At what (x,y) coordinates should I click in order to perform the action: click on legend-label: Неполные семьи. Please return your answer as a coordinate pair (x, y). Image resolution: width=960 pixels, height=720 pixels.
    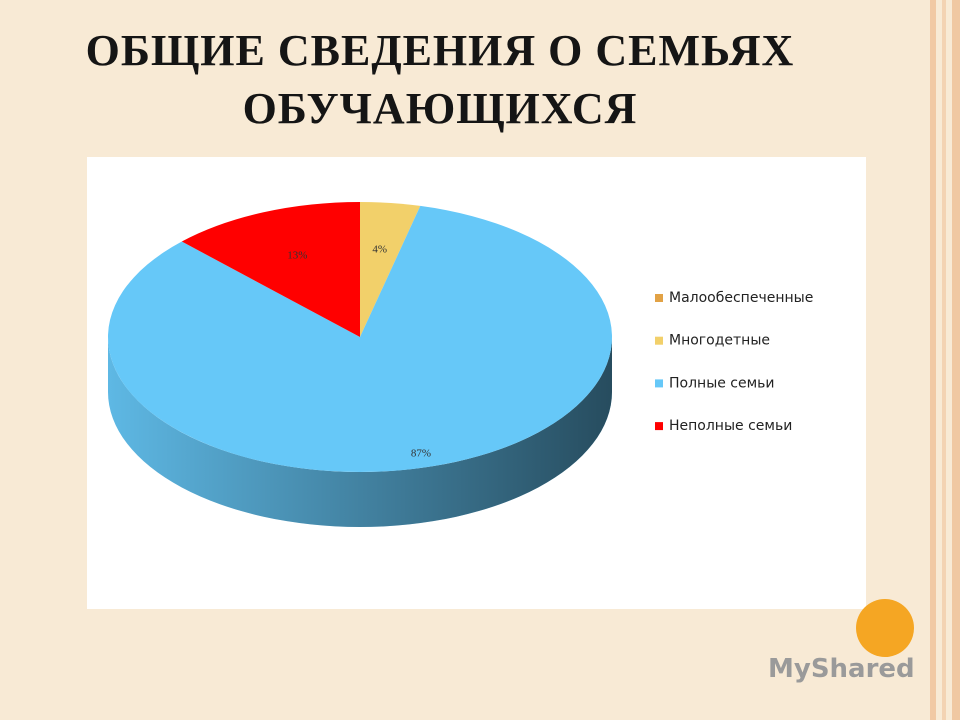
    Looking at the image, I should click on (730, 426).